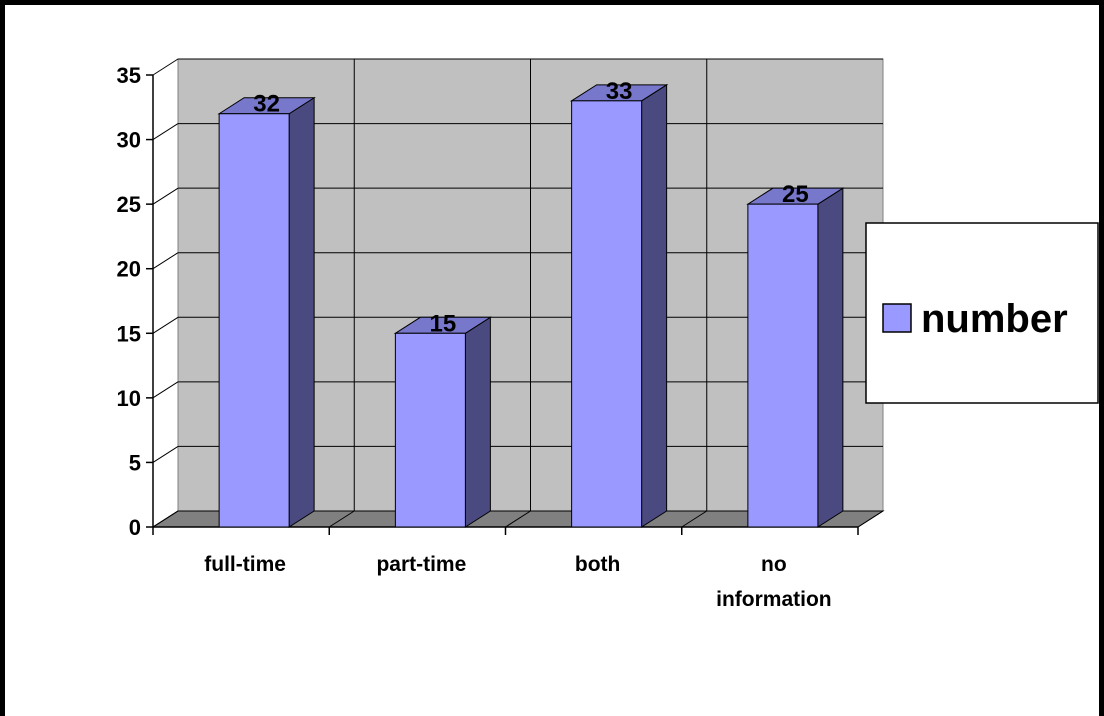 Image resolution: width=1104 pixels, height=716 pixels. Describe the element at coordinates (129, 204) in the screenshot. I see `y-tick-label: 25` at that location.